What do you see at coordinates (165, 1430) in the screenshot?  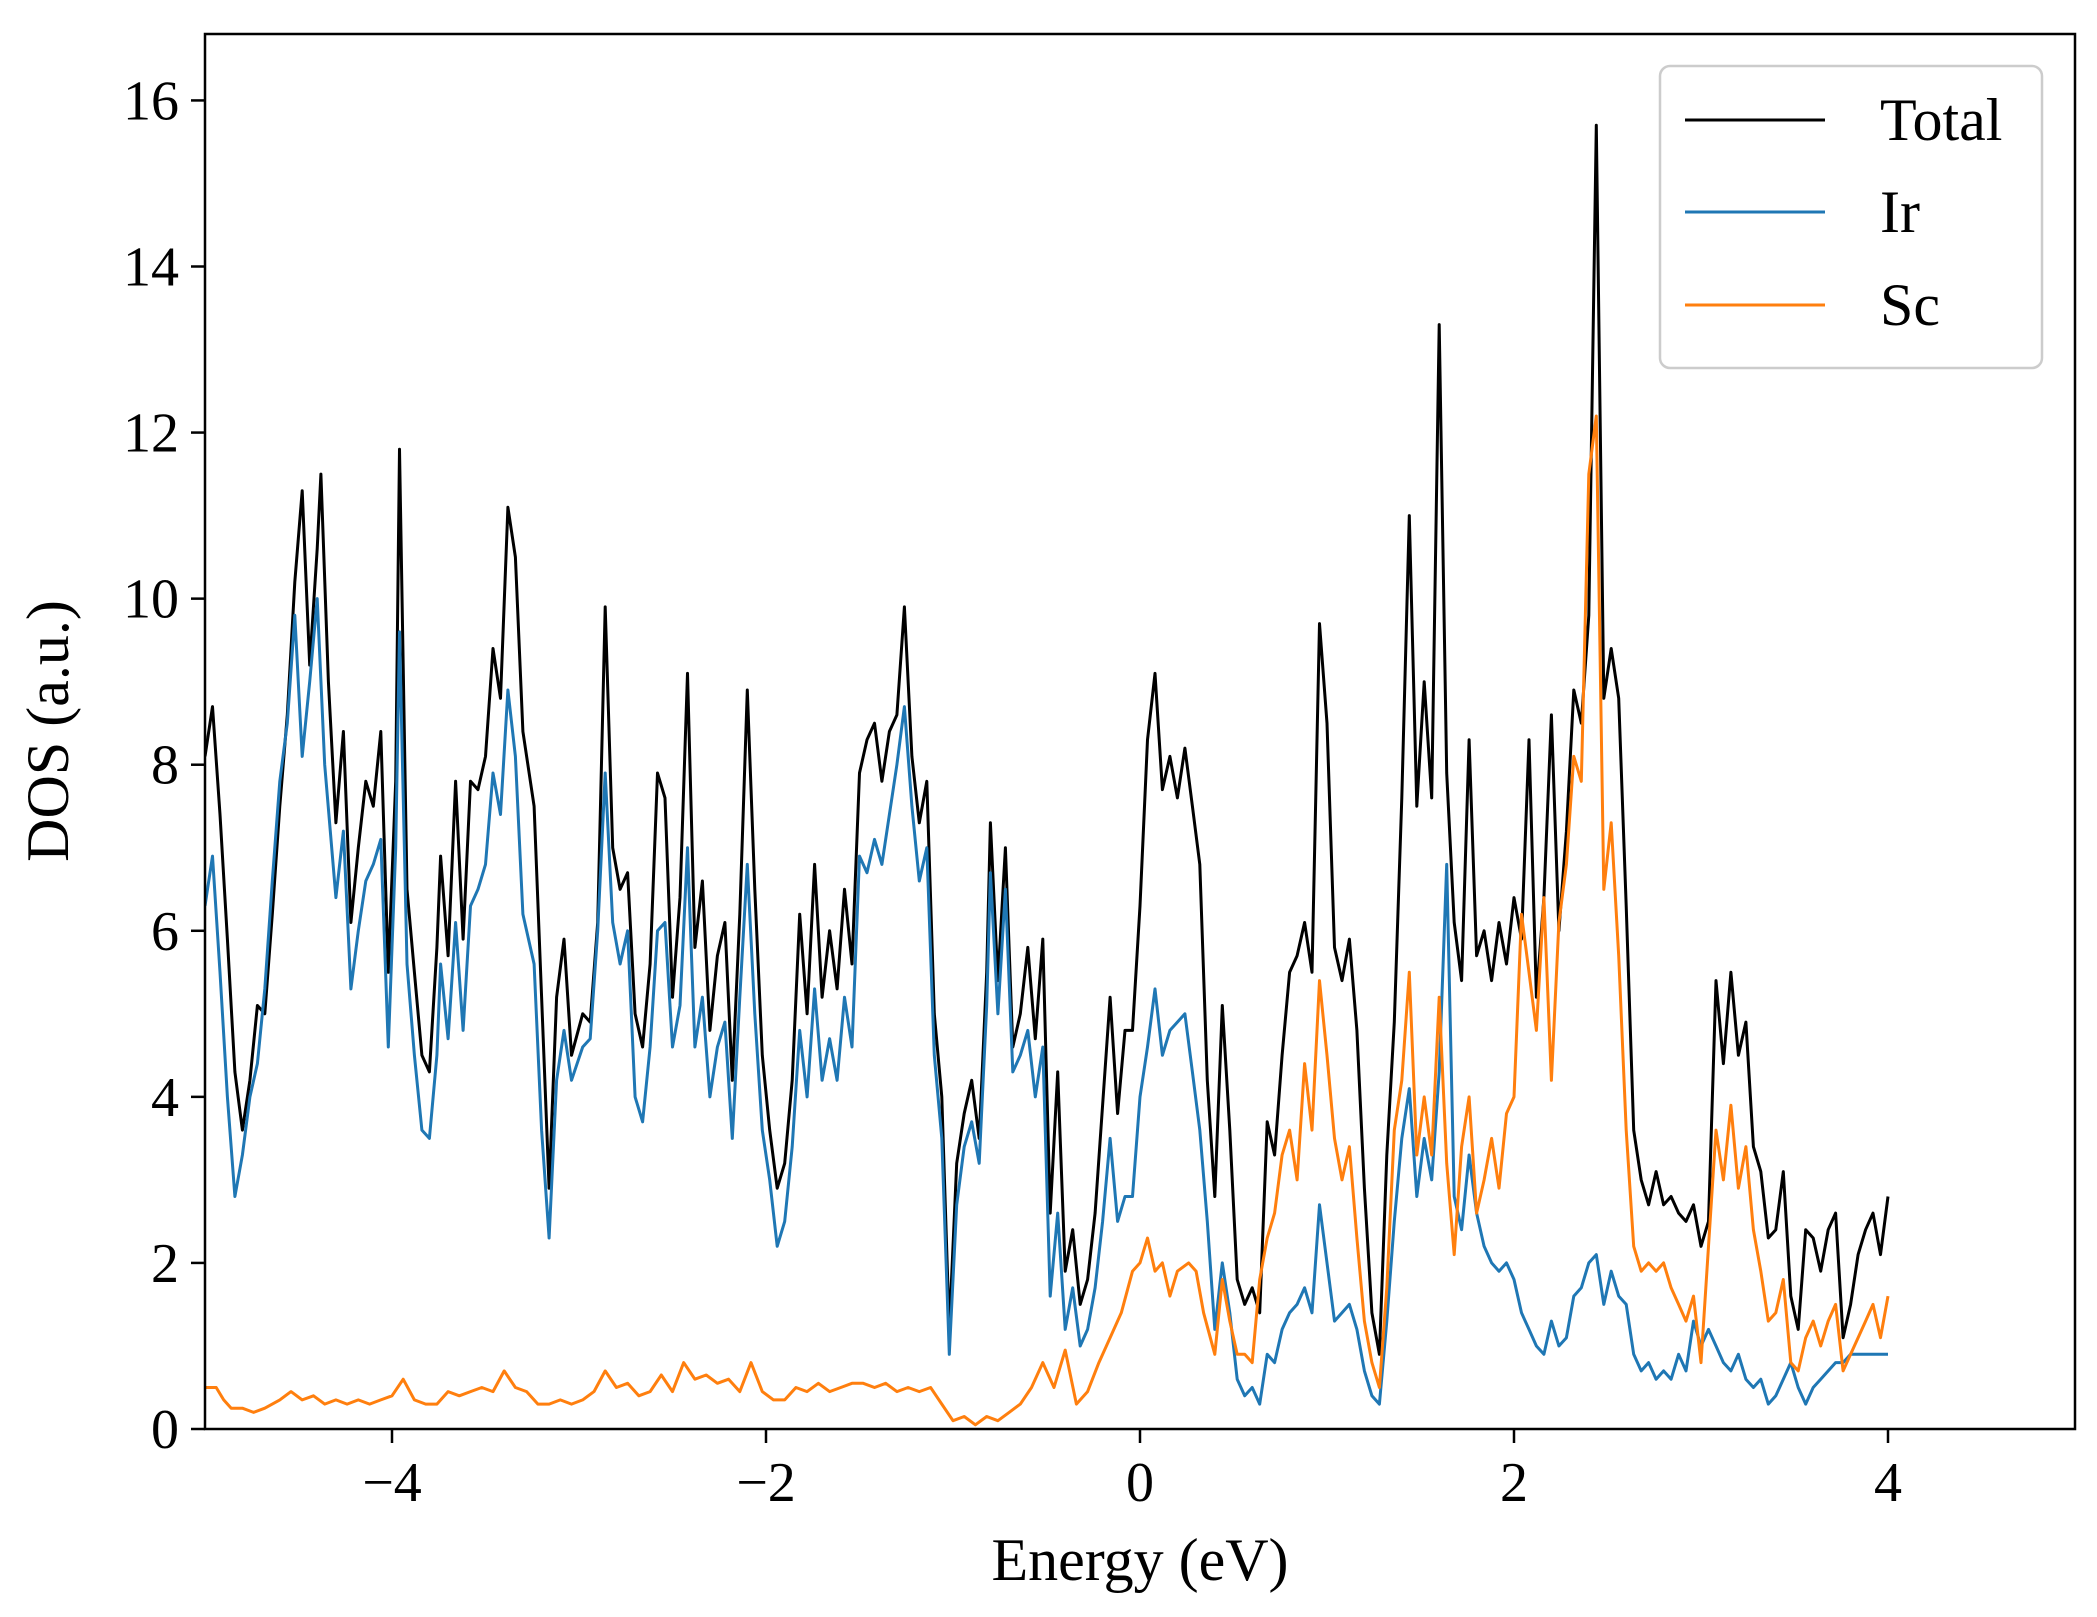 I see `y-tick-label: 0` at bounding box center [165, 1430].